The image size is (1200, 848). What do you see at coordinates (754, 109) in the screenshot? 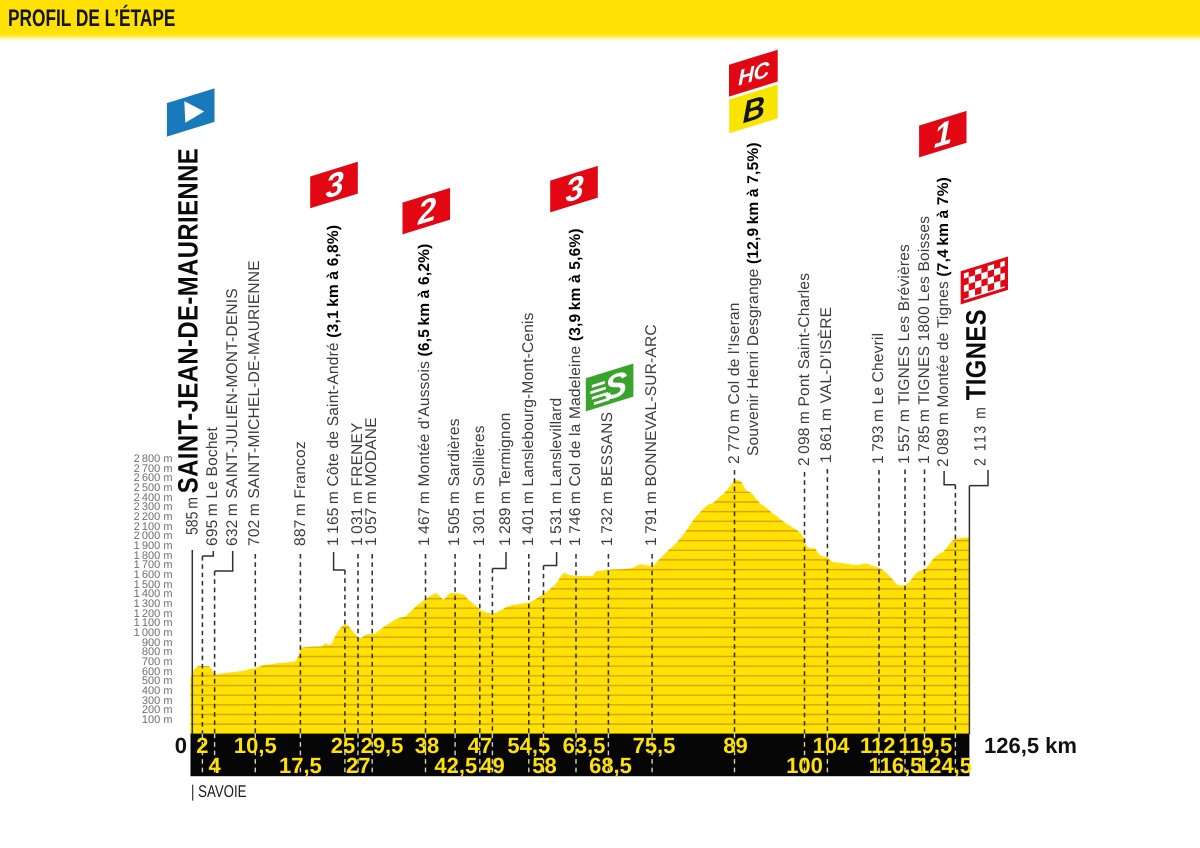
I see `svg-text: B` at bounding box center [754, 109].